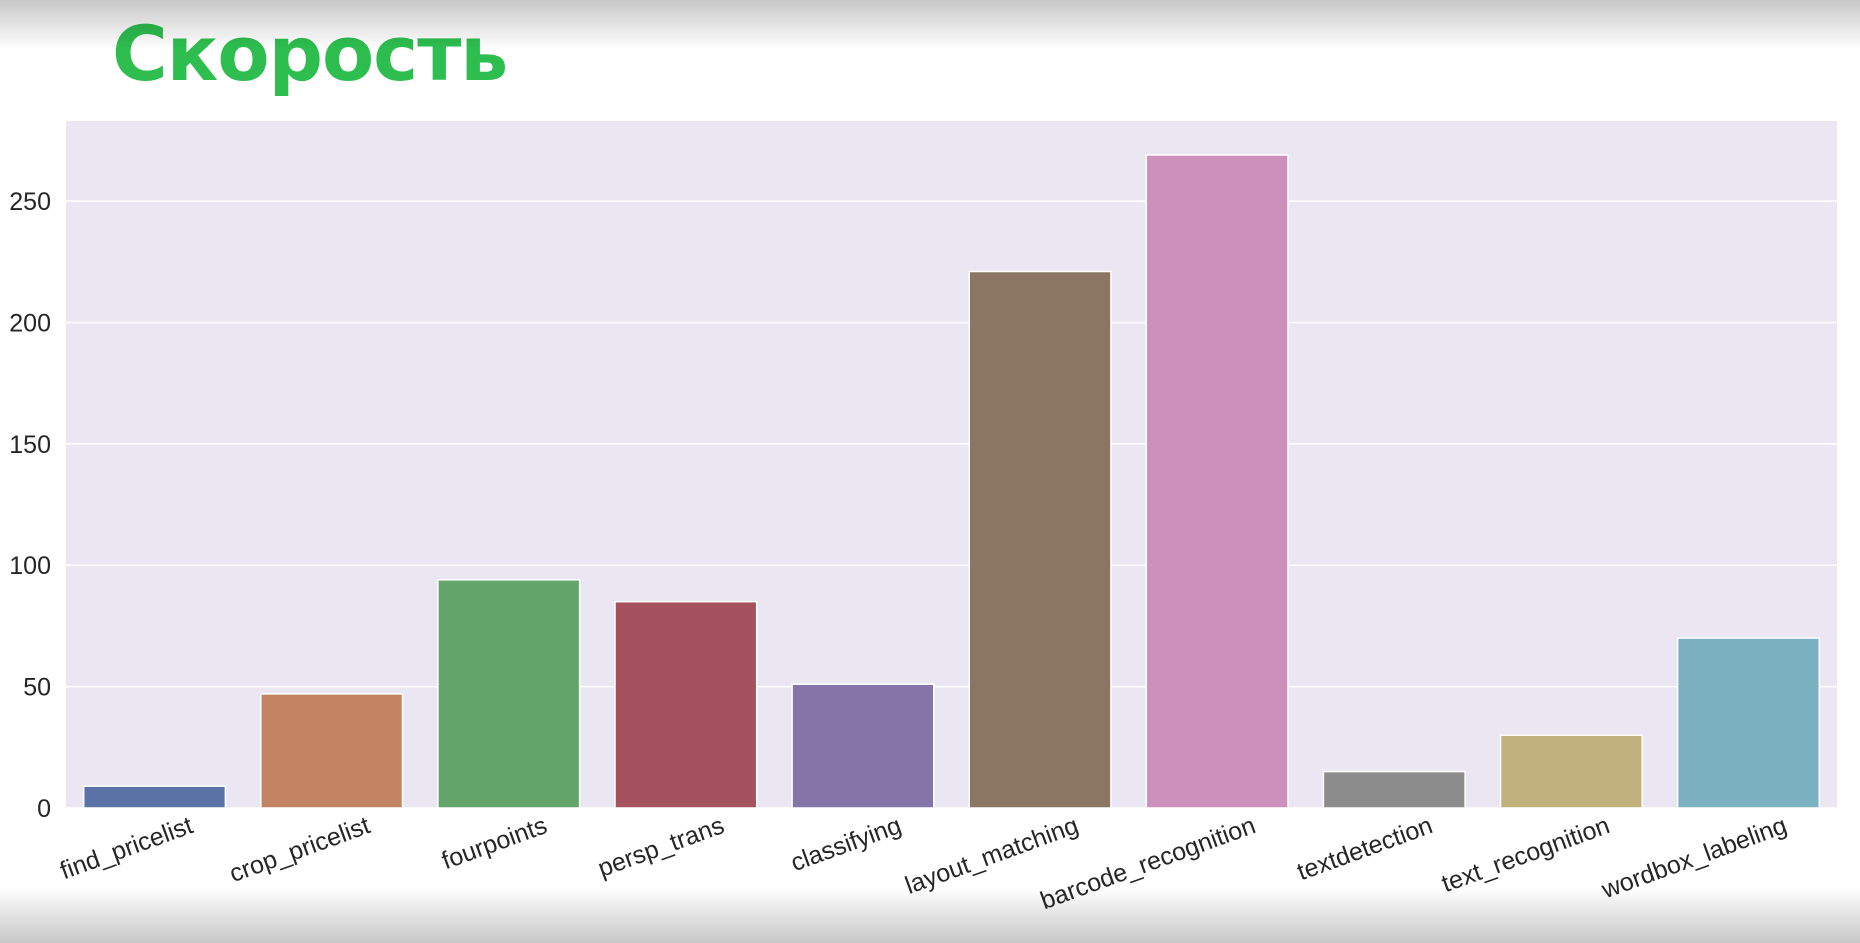 This screenshot has height=943, width=1860. What do you see at coordinates (1571, 771) in the screenshot?
I see `bar-text-recognition` at bounding box center [1571, 771].